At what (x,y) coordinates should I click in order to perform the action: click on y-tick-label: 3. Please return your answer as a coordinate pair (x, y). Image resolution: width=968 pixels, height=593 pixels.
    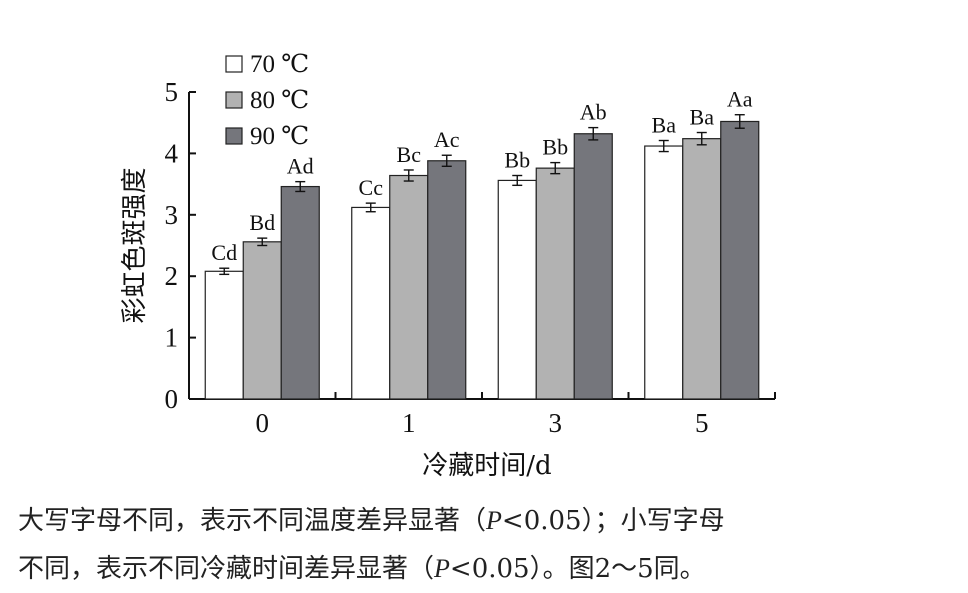
    Looking at the image, I should click on (172, 215).